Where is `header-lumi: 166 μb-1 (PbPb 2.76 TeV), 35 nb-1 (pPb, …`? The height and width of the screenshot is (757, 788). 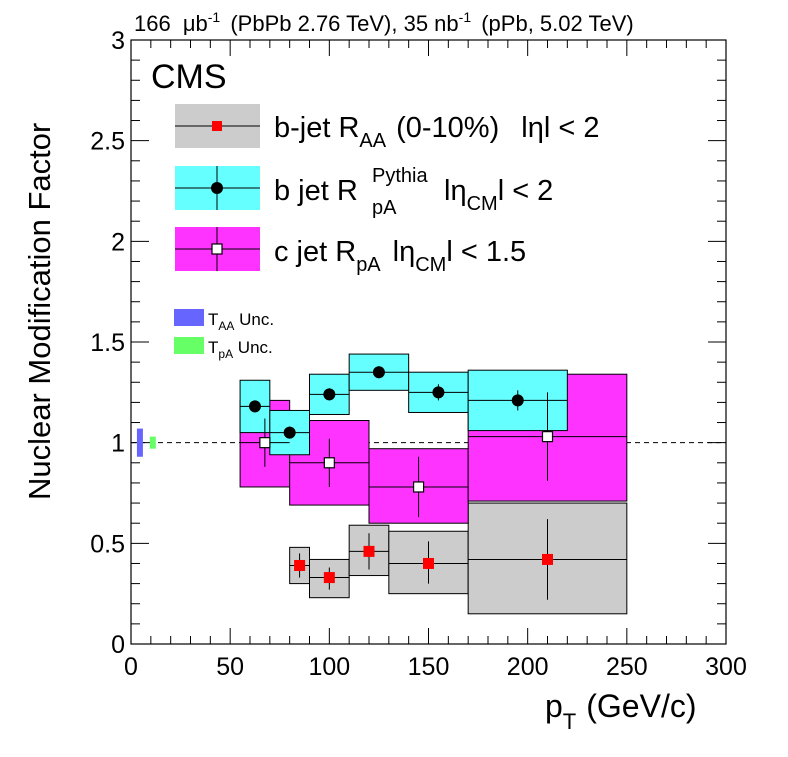
header-lumi: 166 μb-1 (PbPb 2.76 TeV), 35 nb-1 (pPb, … is located at coordinates (384, 19).